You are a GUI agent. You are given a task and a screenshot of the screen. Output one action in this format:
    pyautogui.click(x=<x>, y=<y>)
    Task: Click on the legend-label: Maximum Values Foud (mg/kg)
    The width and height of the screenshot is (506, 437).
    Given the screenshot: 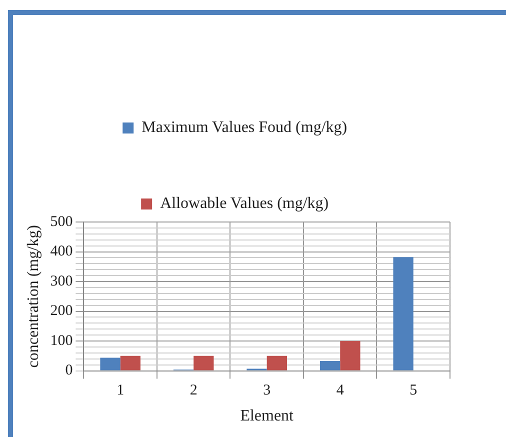 What is the action you would take?
    pyautogui.click(x=245, y=127)
    